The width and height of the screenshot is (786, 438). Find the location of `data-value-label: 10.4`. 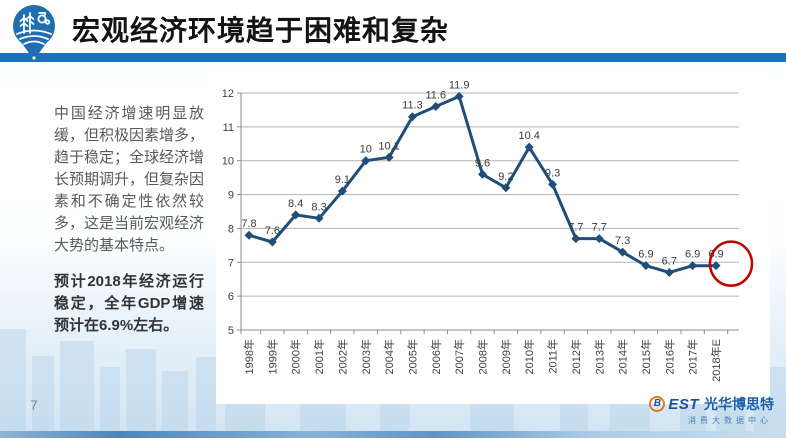

data-value-label: 10.4 is located at coordinates (528, 136).